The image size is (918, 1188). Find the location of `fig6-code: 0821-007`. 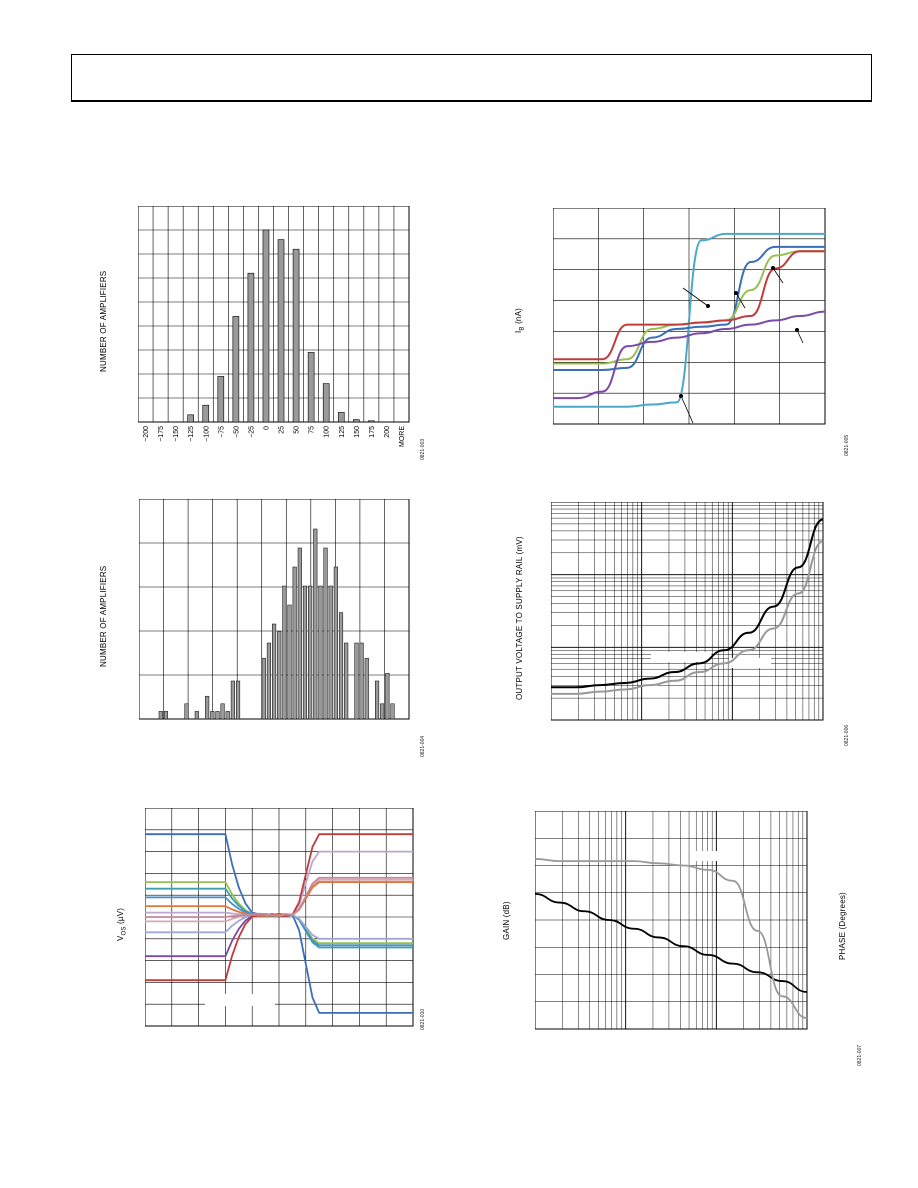

fig6-code: 0821-007 is located at coordinates (860, 1055).